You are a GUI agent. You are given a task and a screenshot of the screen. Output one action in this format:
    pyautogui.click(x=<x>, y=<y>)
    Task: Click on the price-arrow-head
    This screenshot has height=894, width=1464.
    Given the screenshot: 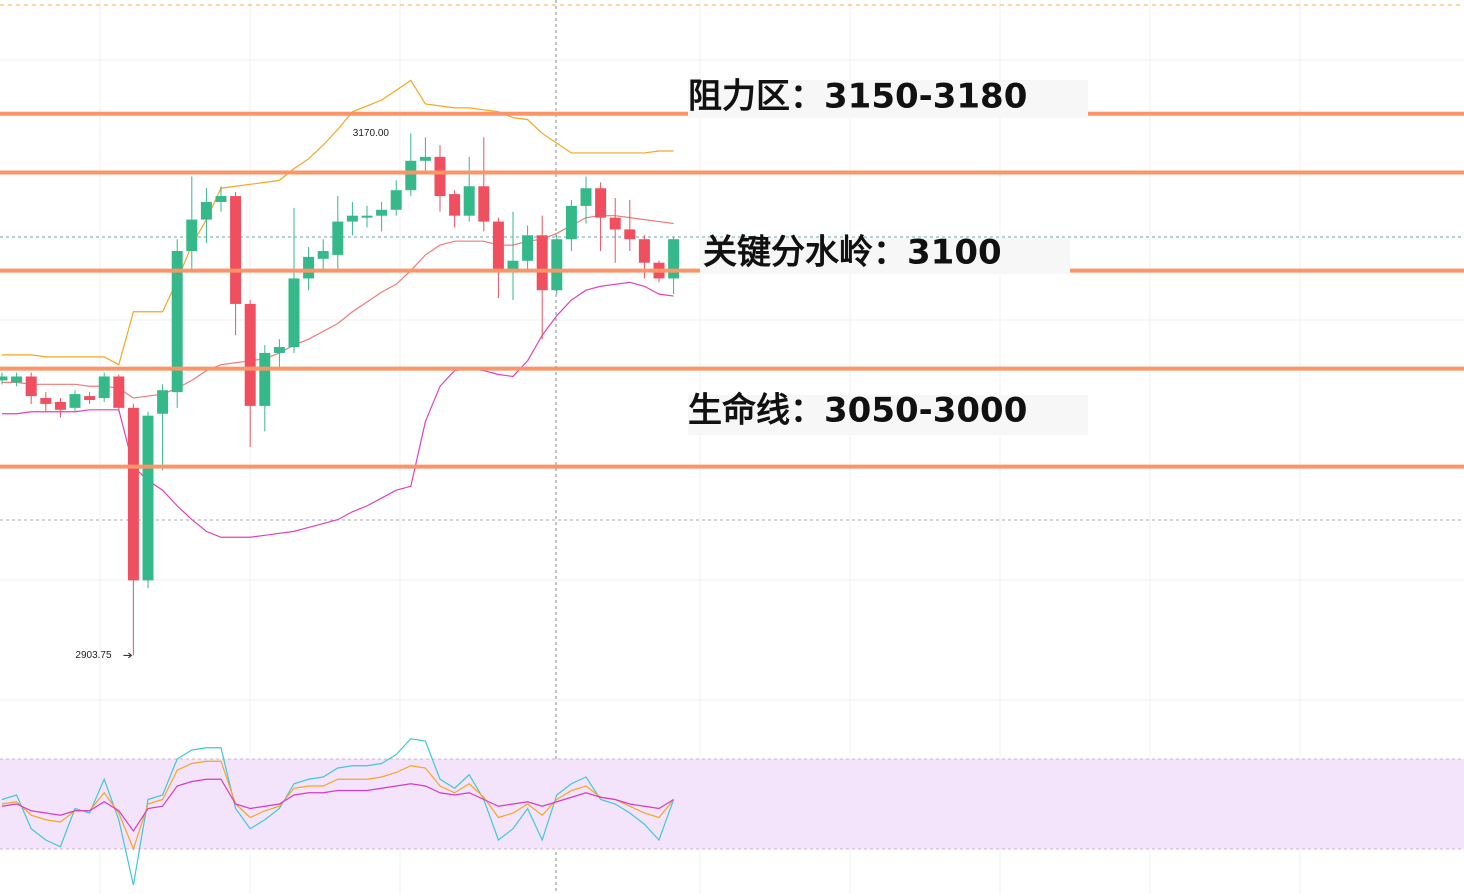 What is the action you would take?
    pyautogui.click(x=130, y=655)
    